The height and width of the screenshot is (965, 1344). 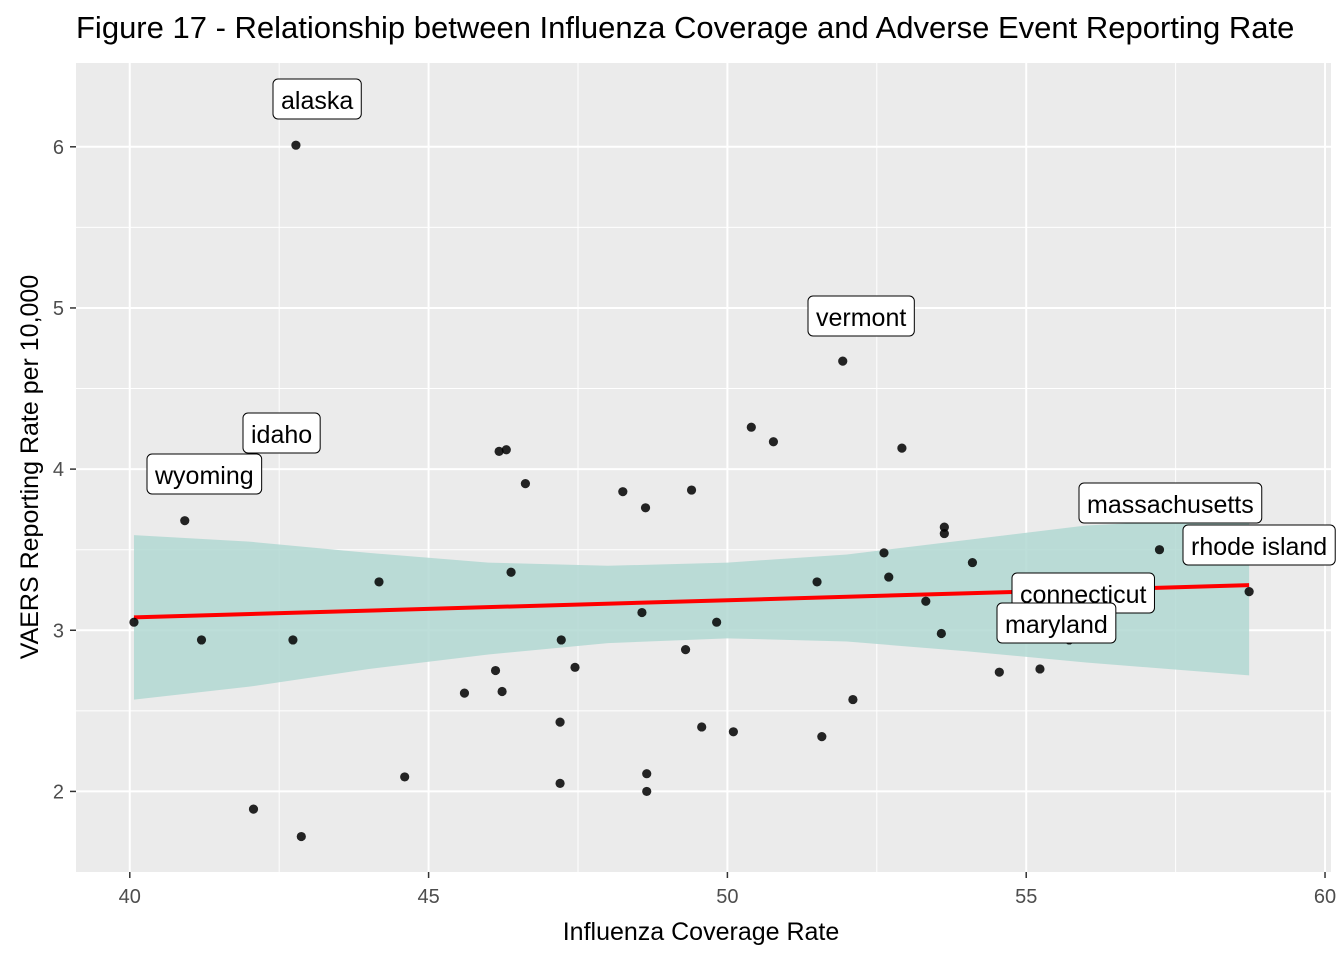 What do you see at coordinates (1026, 897) in the screenshot?
I see `x-tick-label: 55` at bounding box center [1026, 897].